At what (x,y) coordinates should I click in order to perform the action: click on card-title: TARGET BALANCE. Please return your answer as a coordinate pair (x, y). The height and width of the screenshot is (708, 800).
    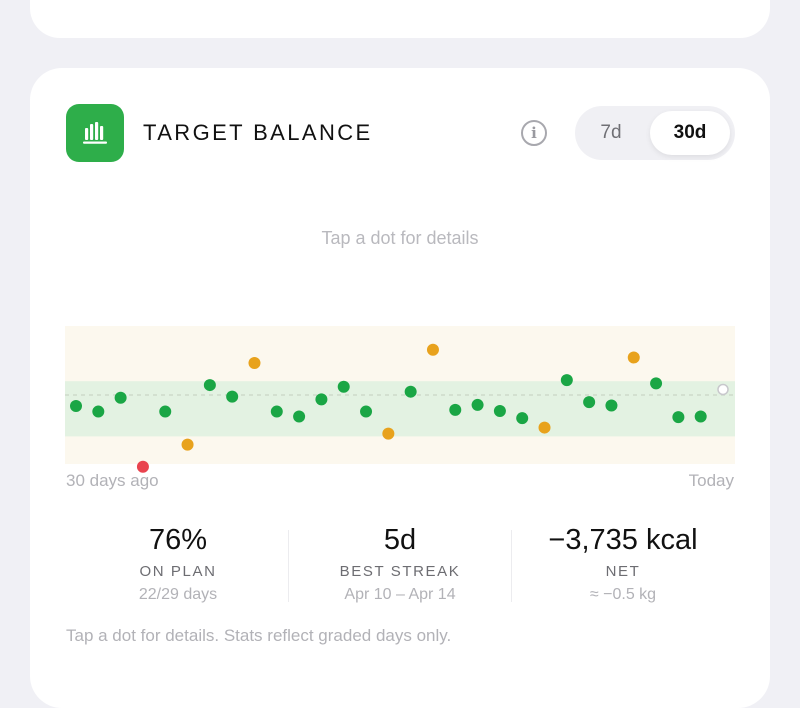
    Looking at the image, I should click on (258, 132).